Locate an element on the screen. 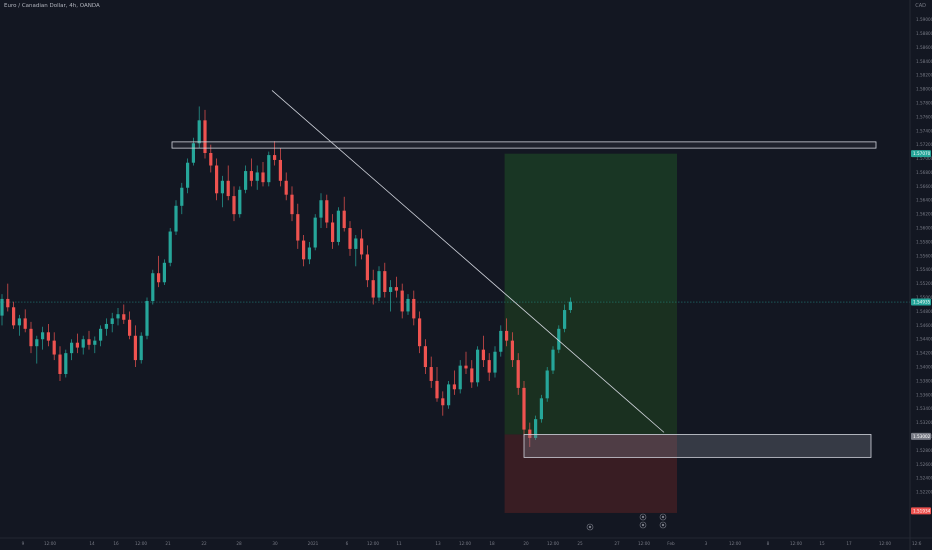  price-tick-label: 1.55200 is located at coordinates (924, 283).